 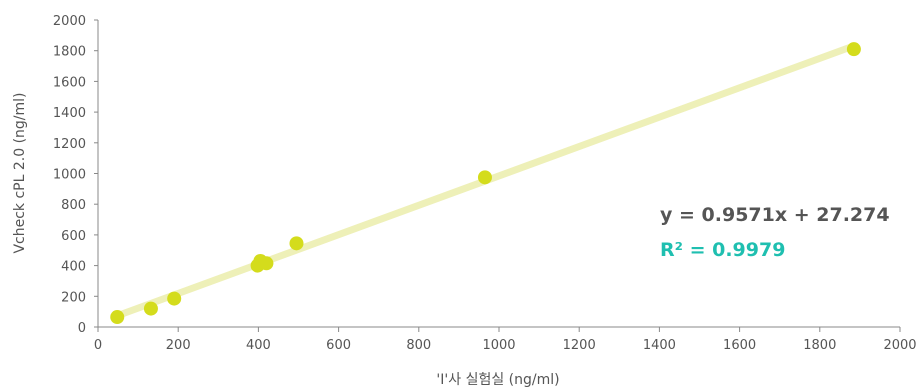 What do you see at coordinates (82, 328) in the screenshot?
I see `y-tick-label: 0` at bounding box center [82, 328].